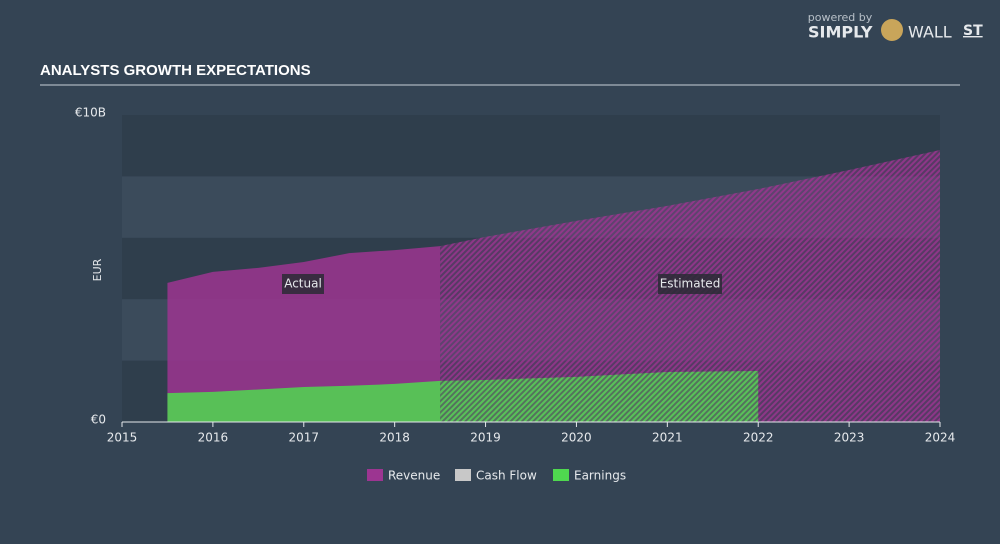  I want to click on brand-logo, so click(892, 30).